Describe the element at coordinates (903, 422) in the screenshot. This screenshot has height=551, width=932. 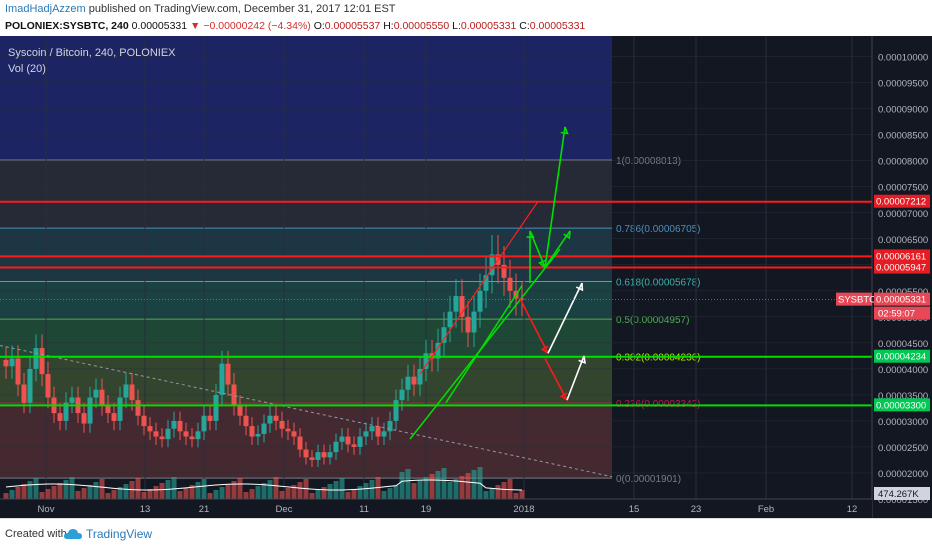
I see `price-axis-tick: 0.00003000` at that location.